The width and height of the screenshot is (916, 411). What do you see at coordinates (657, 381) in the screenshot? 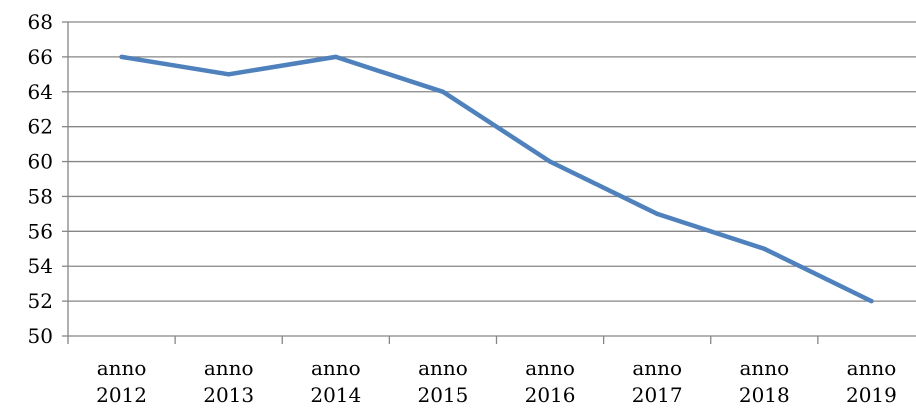
I see `x-tick-label-anno-2017: anno 2017` at bounding box center [657, 381].